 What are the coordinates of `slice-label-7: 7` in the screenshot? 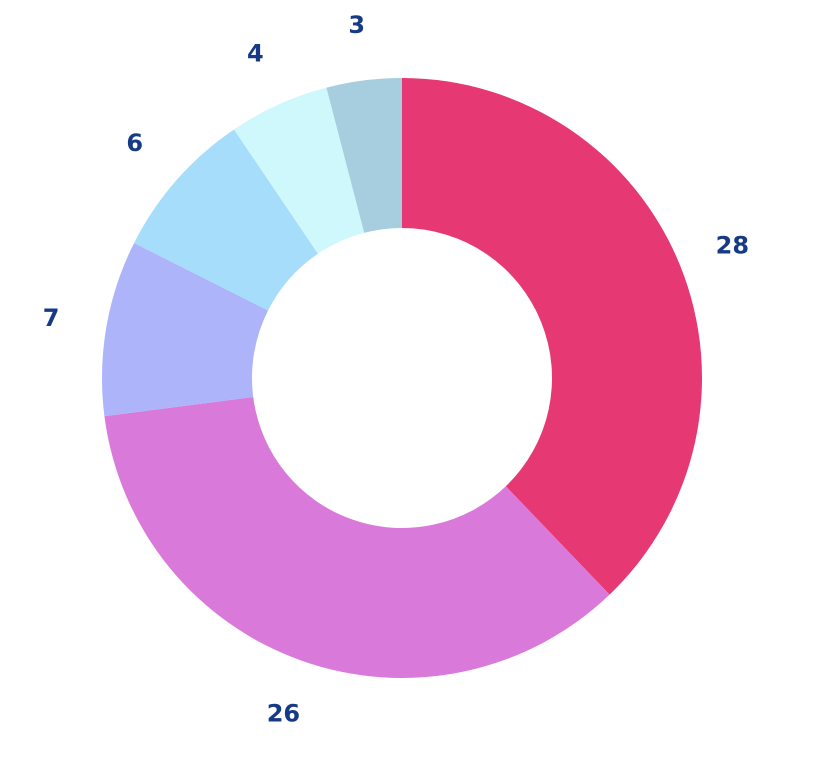 It's located at (51, 318).